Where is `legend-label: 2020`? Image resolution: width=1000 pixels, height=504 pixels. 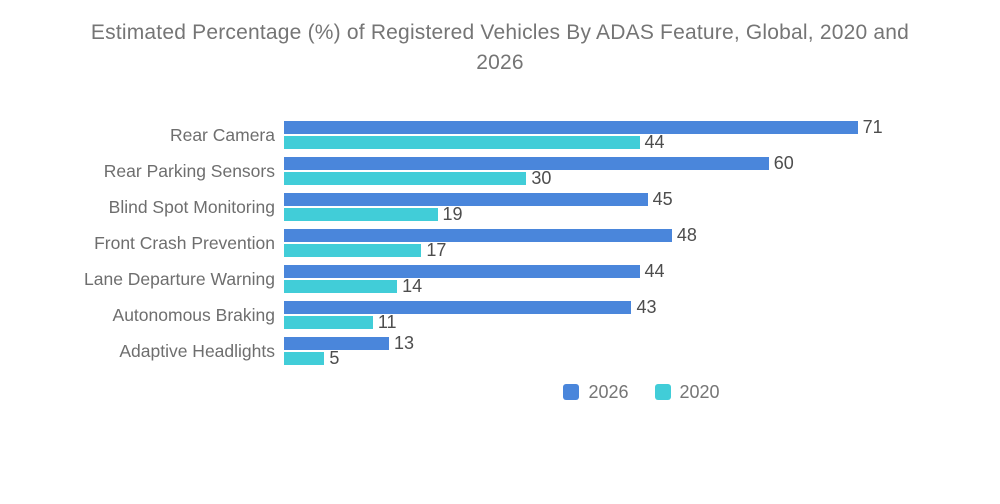
legend-label: 2020 is located at coordinates (699, 391).